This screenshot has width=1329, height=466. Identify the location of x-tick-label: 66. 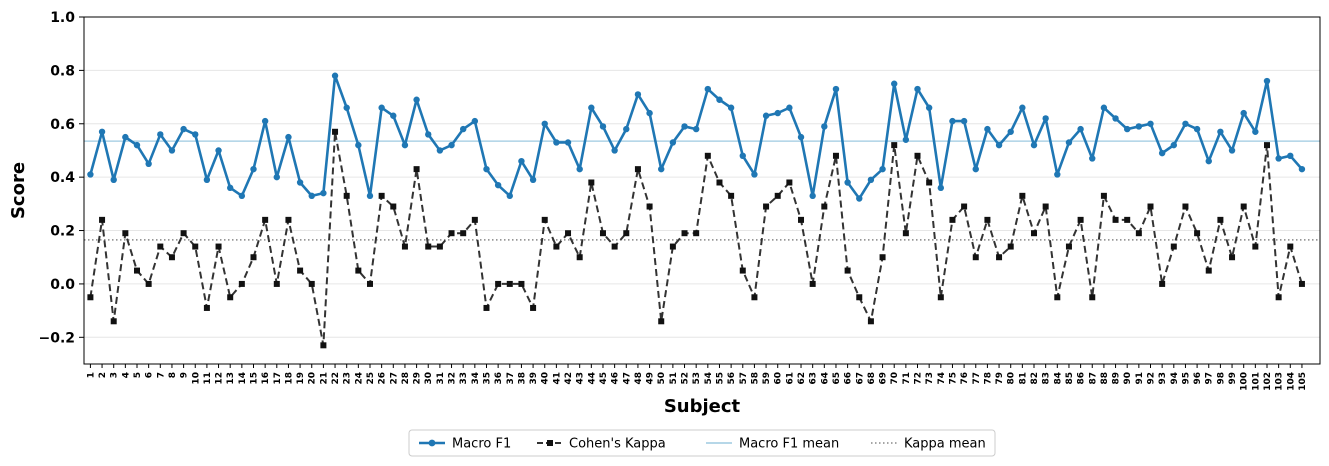
(849, 378).